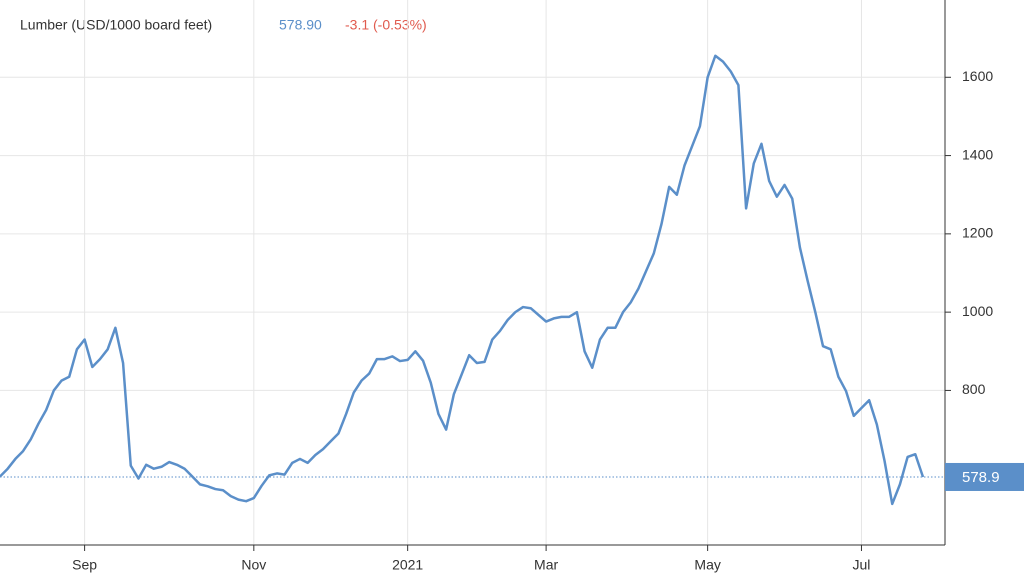  Describe the element at coordinates (977, 76) in the screenshot. I see `y-tick-label: 1600` at that location.